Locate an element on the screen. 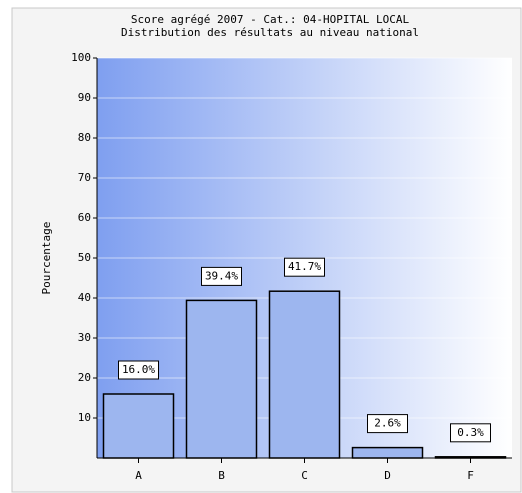 This screenshot has height=493, width=522. value-label: 39.4% is located at coordinates (221, 275).